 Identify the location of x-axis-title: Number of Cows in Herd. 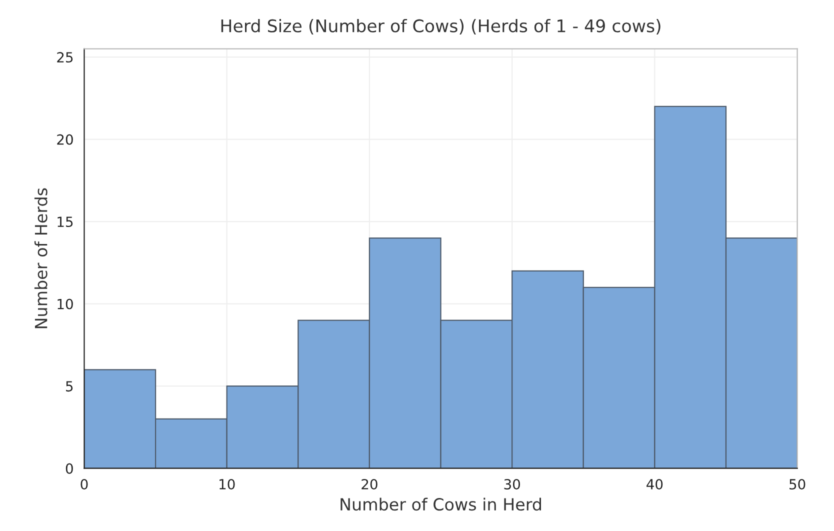
(440, 504).